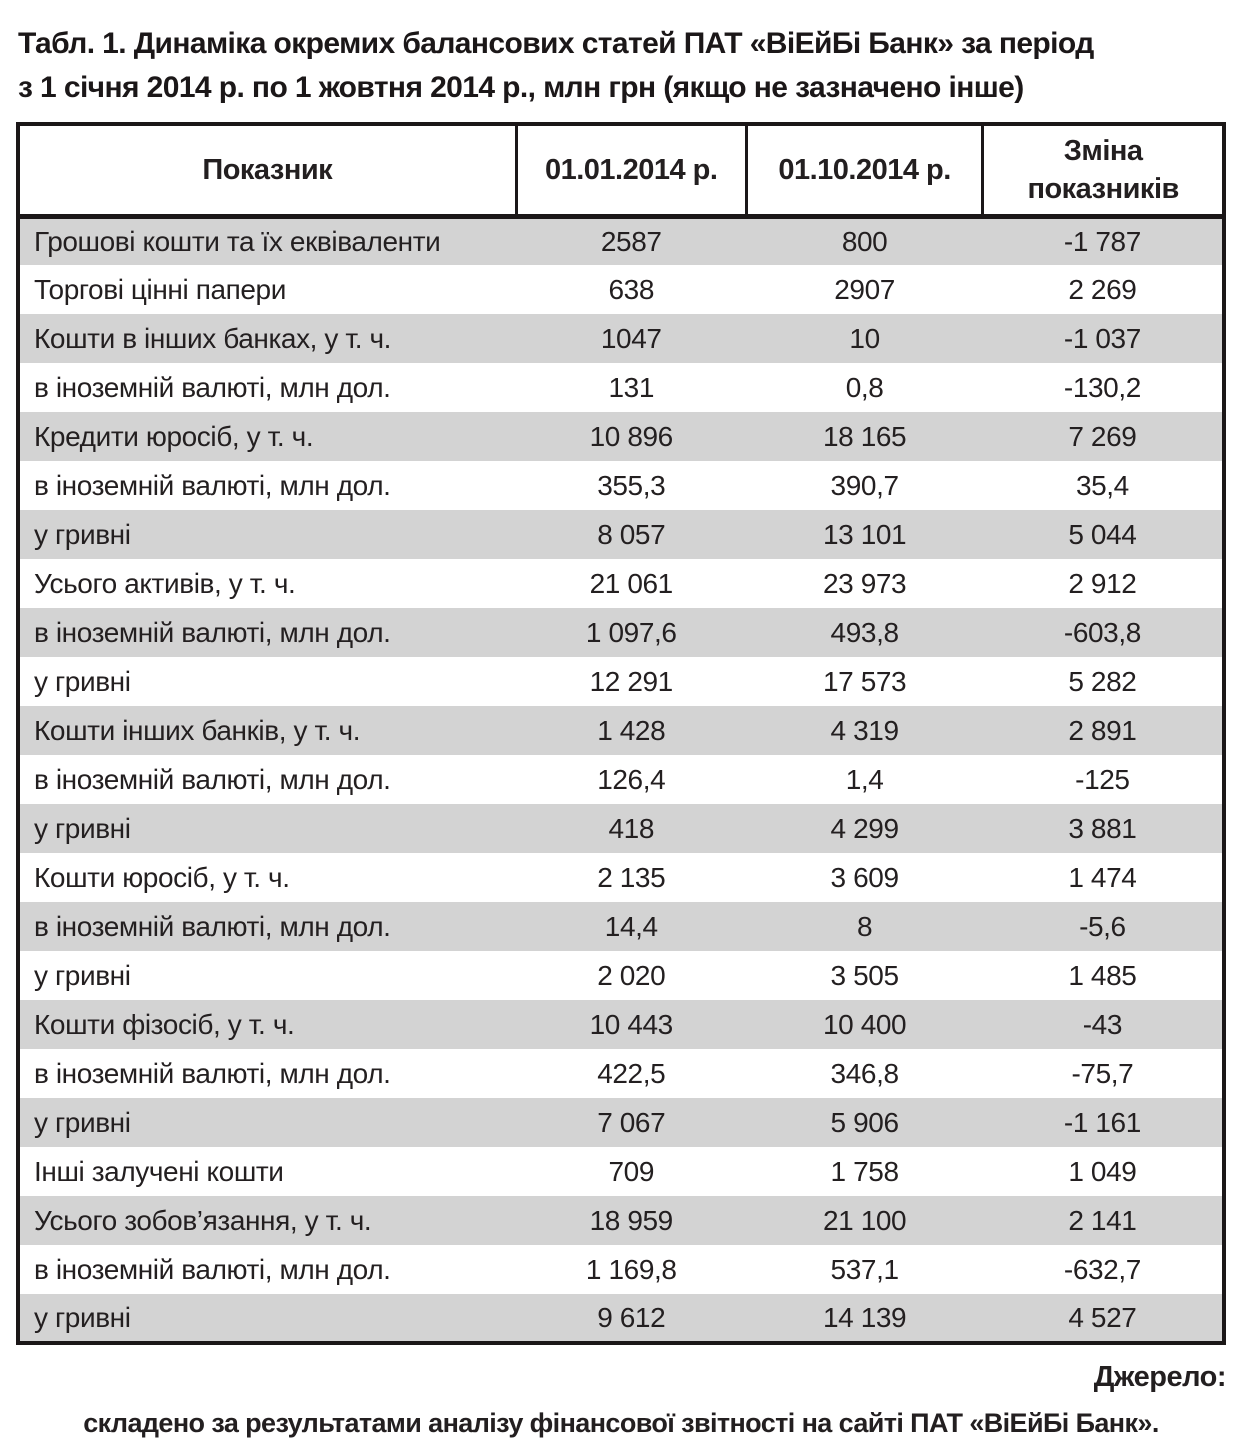  Describe the element at coordinates (864, 877) in the screenshot. I see `row-value: 3 609` at that location.